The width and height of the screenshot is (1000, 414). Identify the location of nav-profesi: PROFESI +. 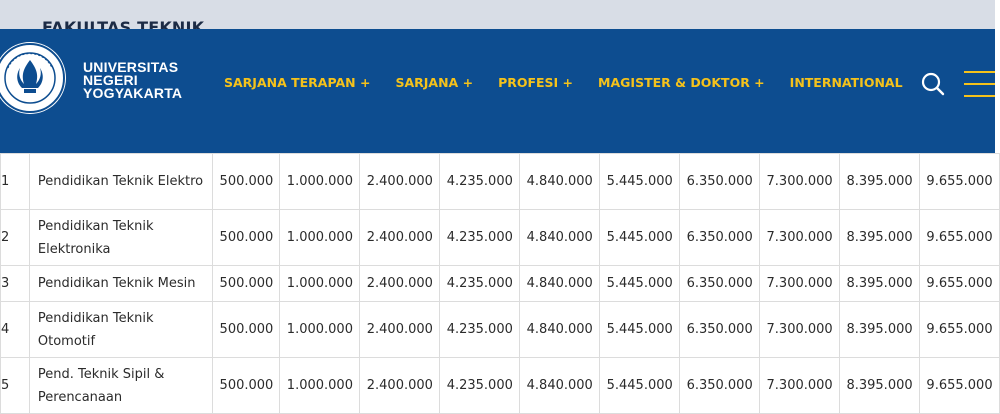
(536, 82).